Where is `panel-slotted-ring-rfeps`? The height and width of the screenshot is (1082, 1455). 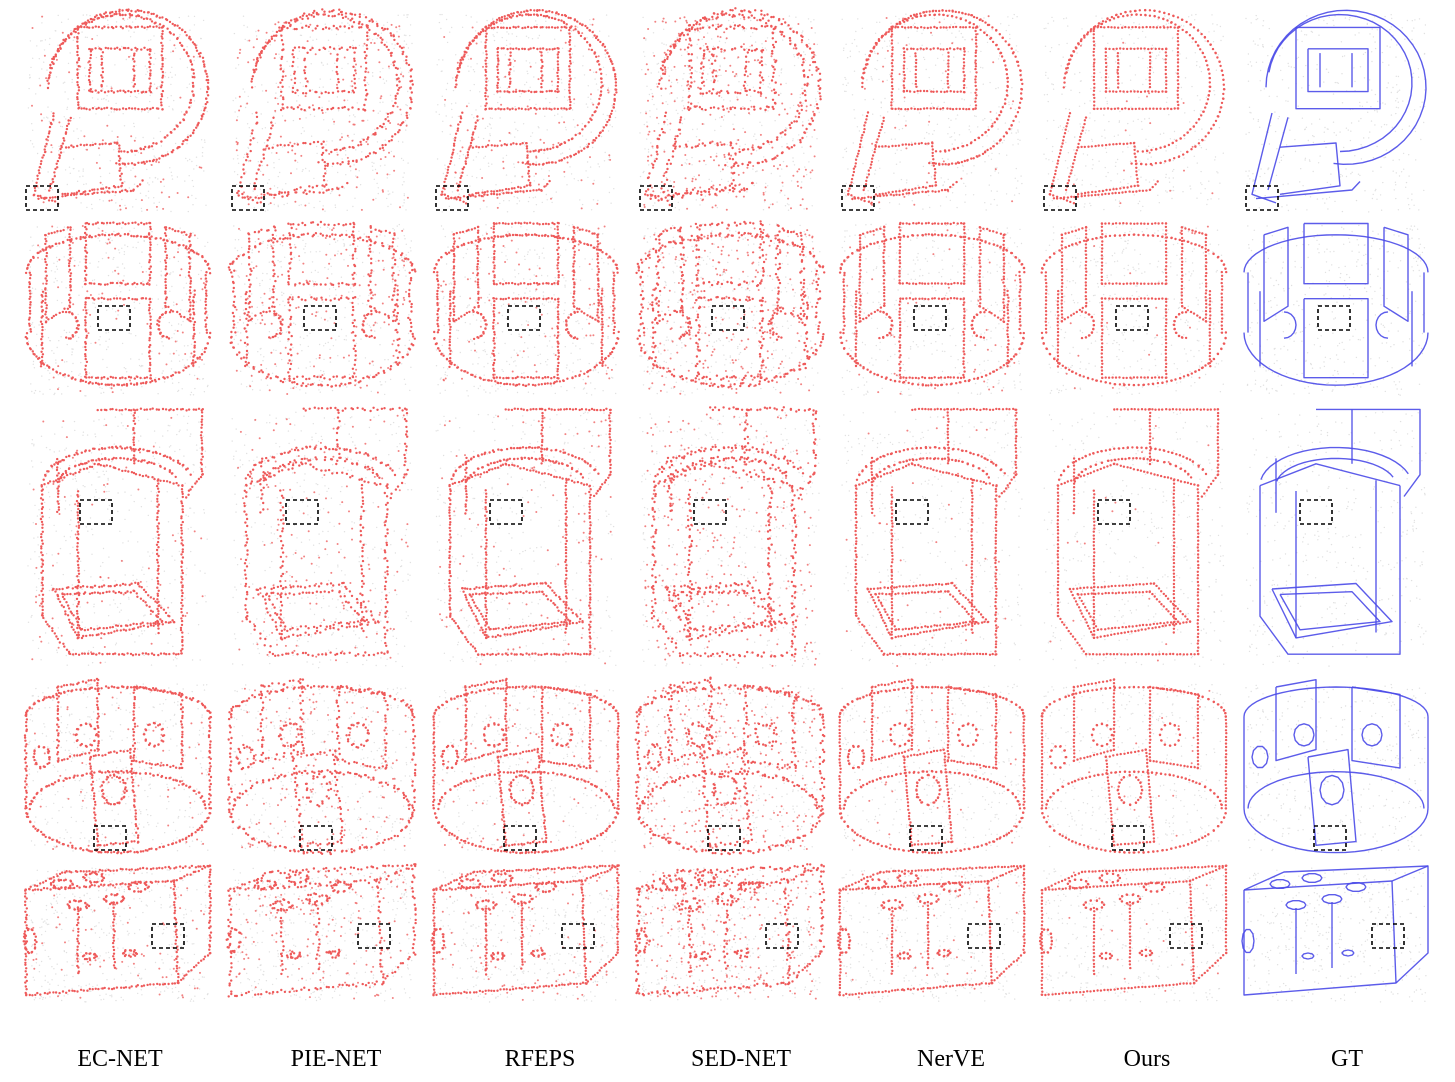
panel-slotted-ring-rfeps is located at coordinates (526, 309).